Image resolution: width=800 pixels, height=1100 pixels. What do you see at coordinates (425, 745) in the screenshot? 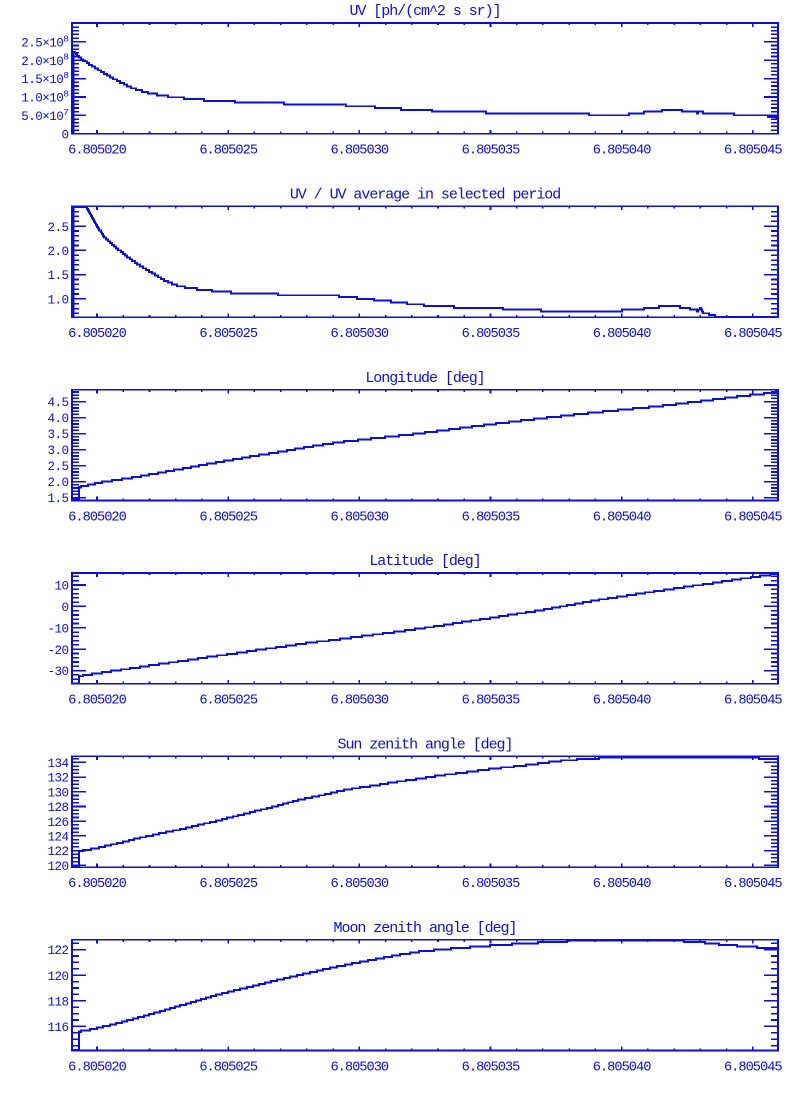
I see `svg-text: Sun zenith angle [deg]` at bounding box center [425, 745].